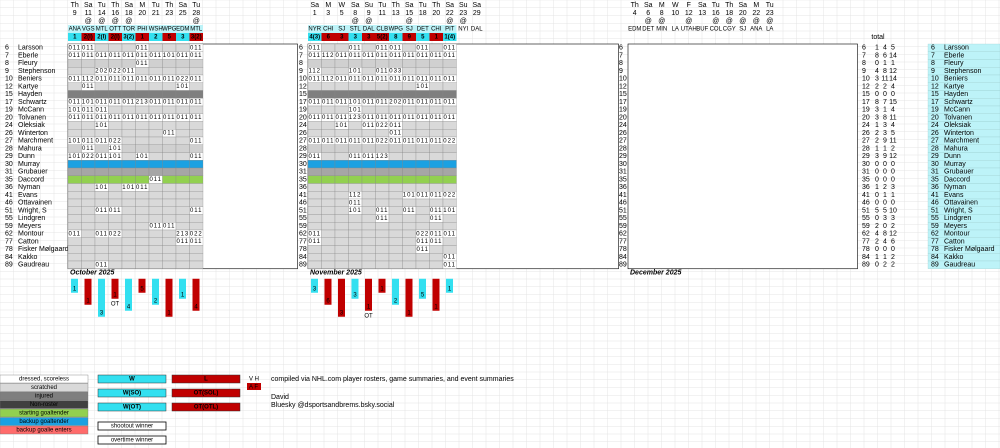  I want to click on assists: 4, so click(885, 48).